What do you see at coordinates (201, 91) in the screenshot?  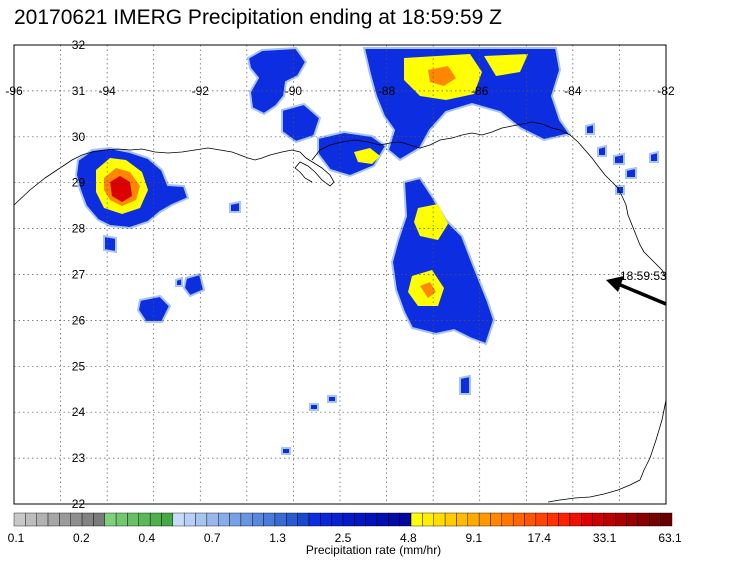 I see `longitude-label: -92` at bounding box center [201, 91].